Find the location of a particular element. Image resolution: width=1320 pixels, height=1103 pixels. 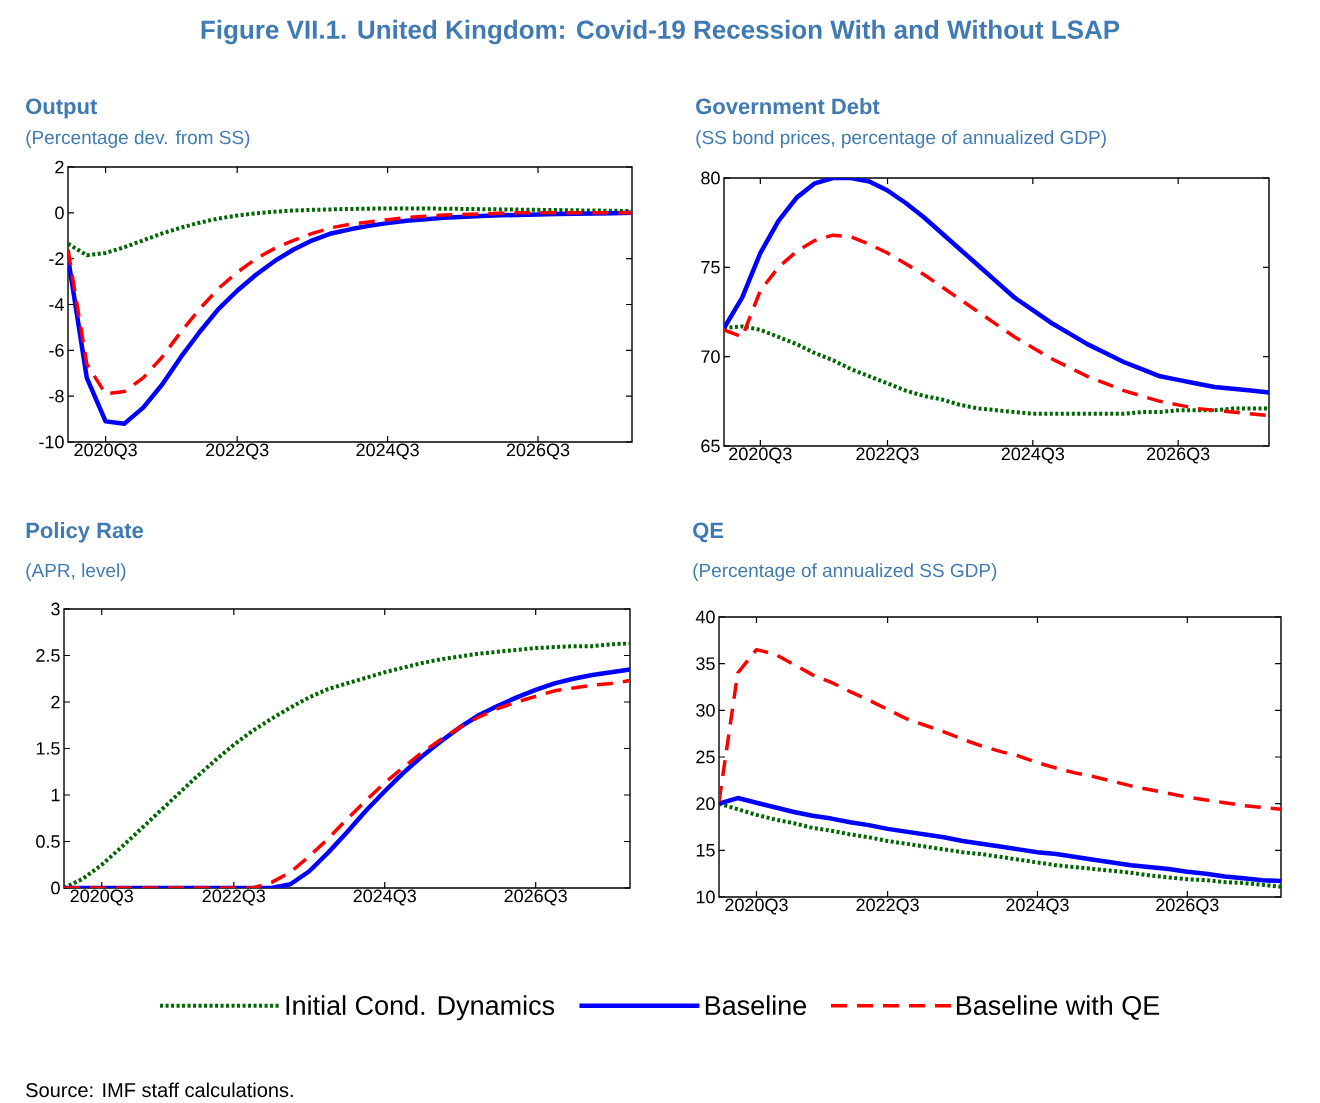

y-tick-label: 2.5 is located at coordinates (48, 655).